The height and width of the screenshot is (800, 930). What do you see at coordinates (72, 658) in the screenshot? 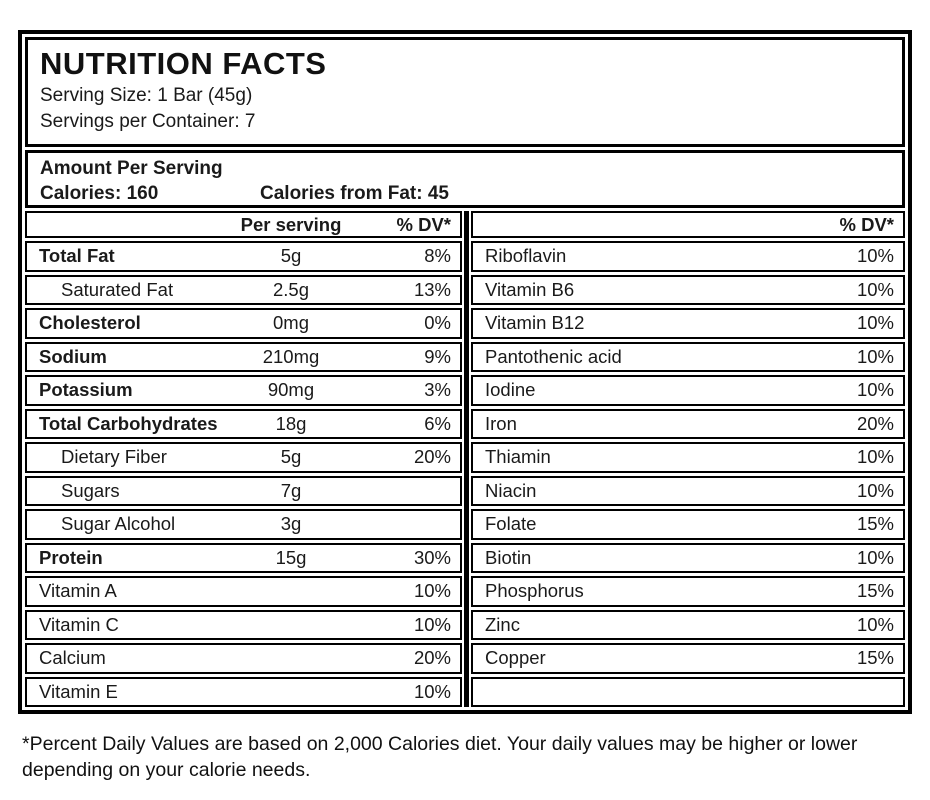
I see `nutrient-label: Calcium` at bounding box center [72, 658].